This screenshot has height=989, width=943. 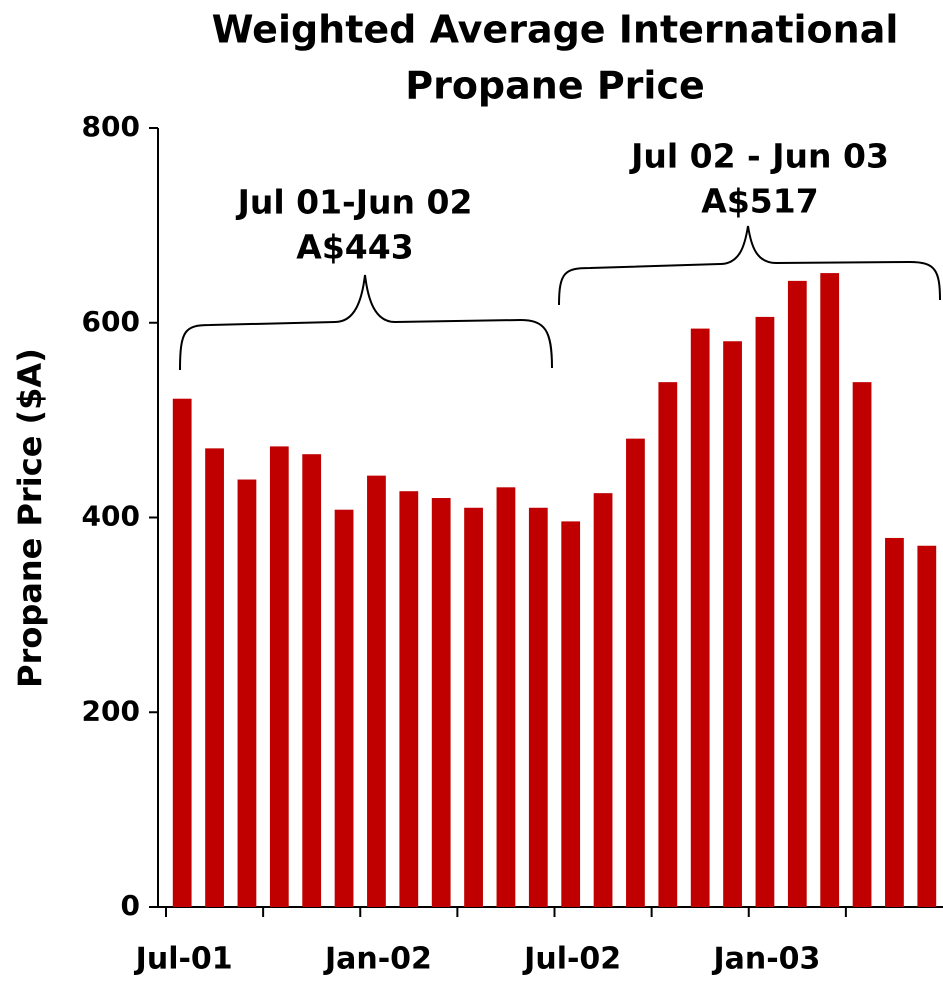 I want to click on x-tick-label: Jul-01, so click(x=183, y=959).